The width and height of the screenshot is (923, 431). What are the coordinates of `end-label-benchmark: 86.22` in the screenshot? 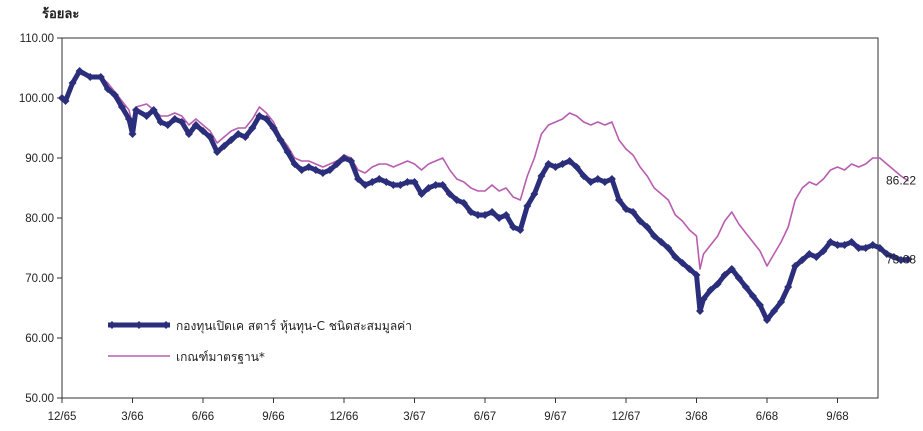 It's located at (901, 181).